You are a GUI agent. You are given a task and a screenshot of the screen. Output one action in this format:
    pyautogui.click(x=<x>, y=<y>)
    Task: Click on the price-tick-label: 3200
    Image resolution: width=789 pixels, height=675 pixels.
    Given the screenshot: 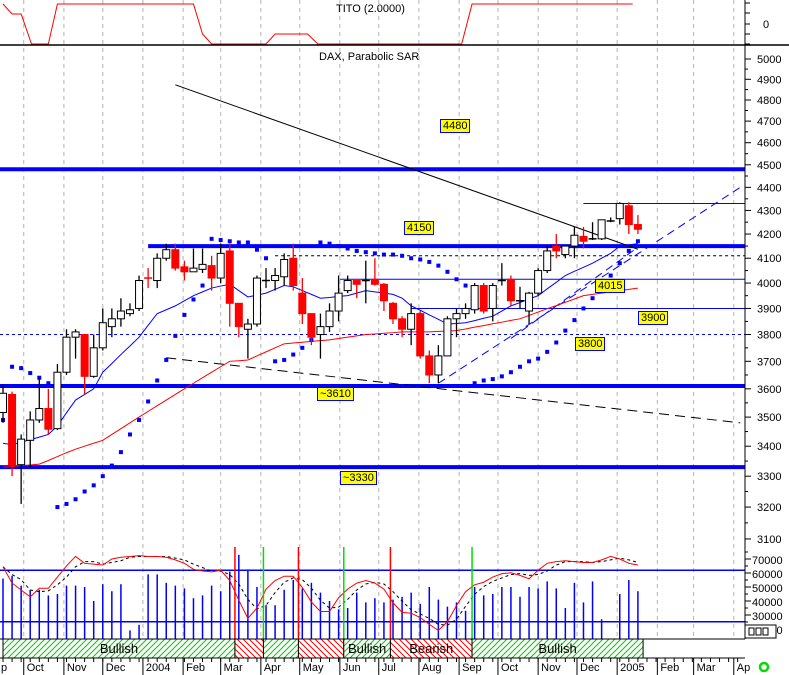 What is the action you would take?
    pyautogui.click(x=769, y=508)
    